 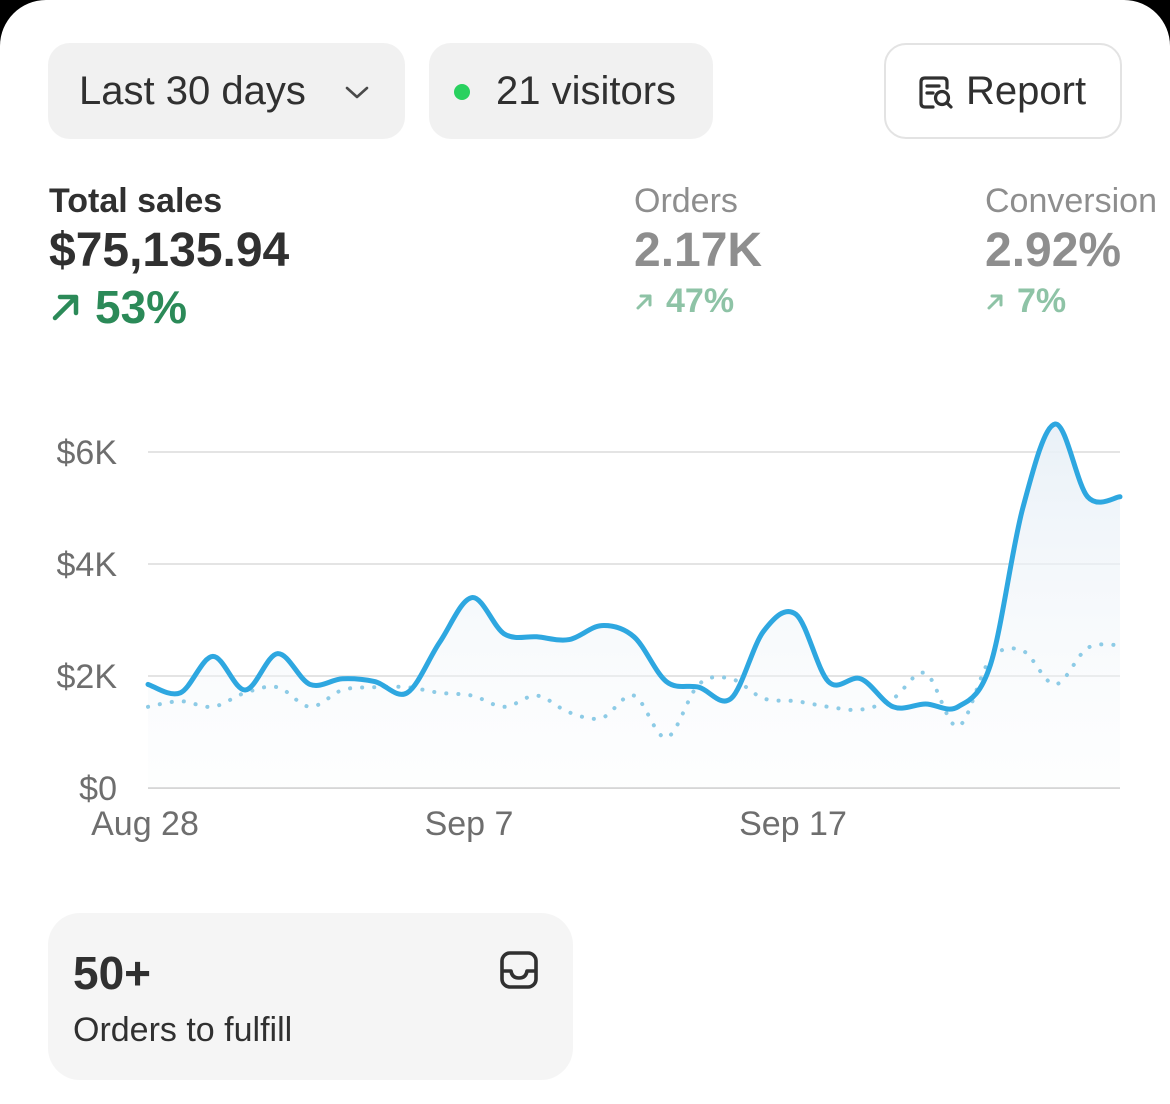 I want to click on inbox-tray-icon, so click(x=519, y=970).